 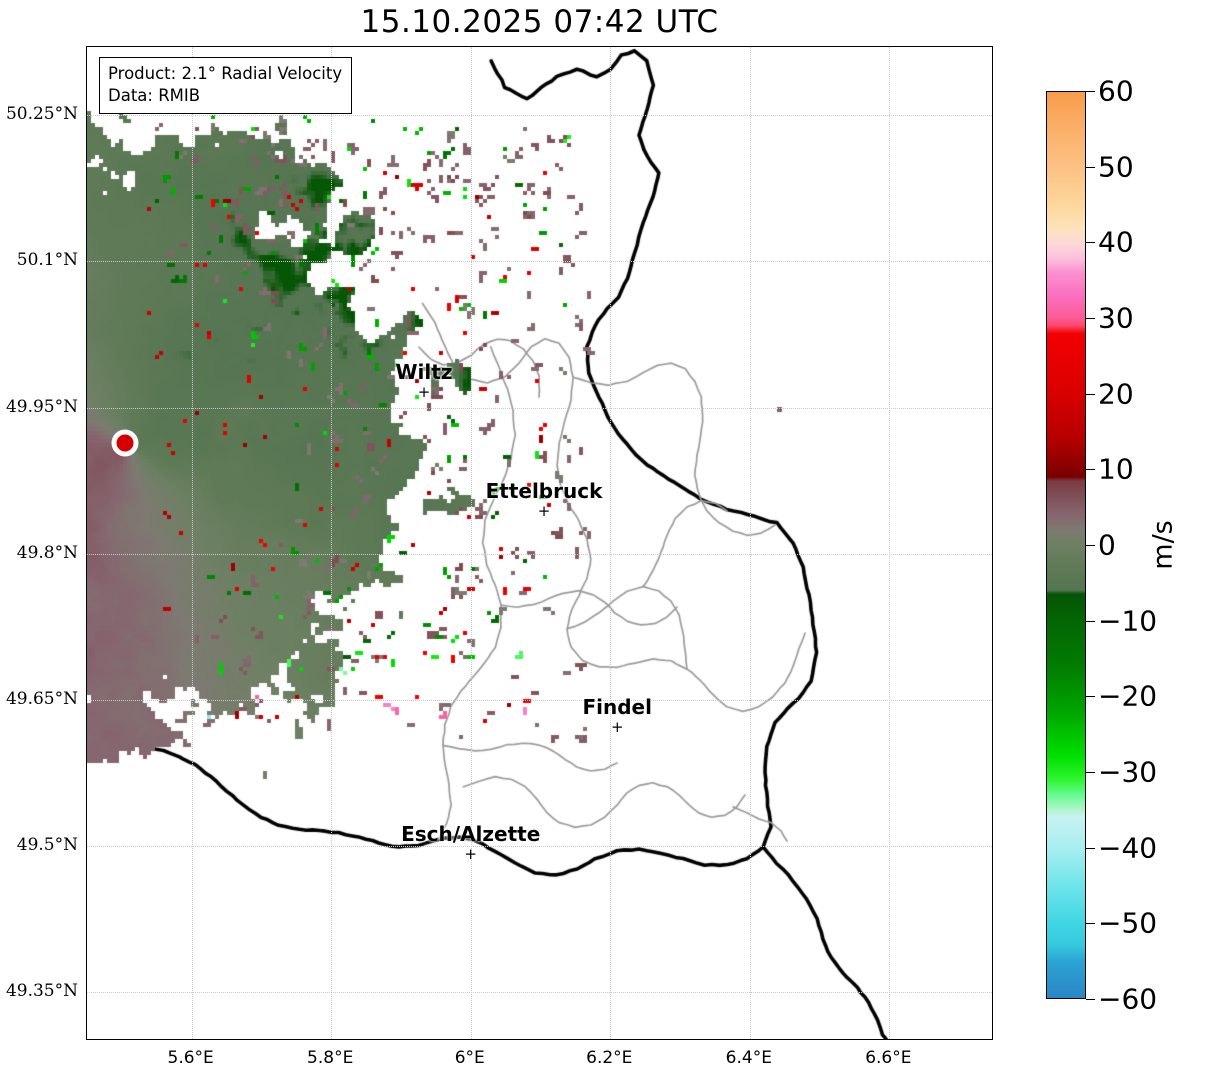 I want to click on x-axis-tick-label: 6.2°E, so click(x=609, y=1058).